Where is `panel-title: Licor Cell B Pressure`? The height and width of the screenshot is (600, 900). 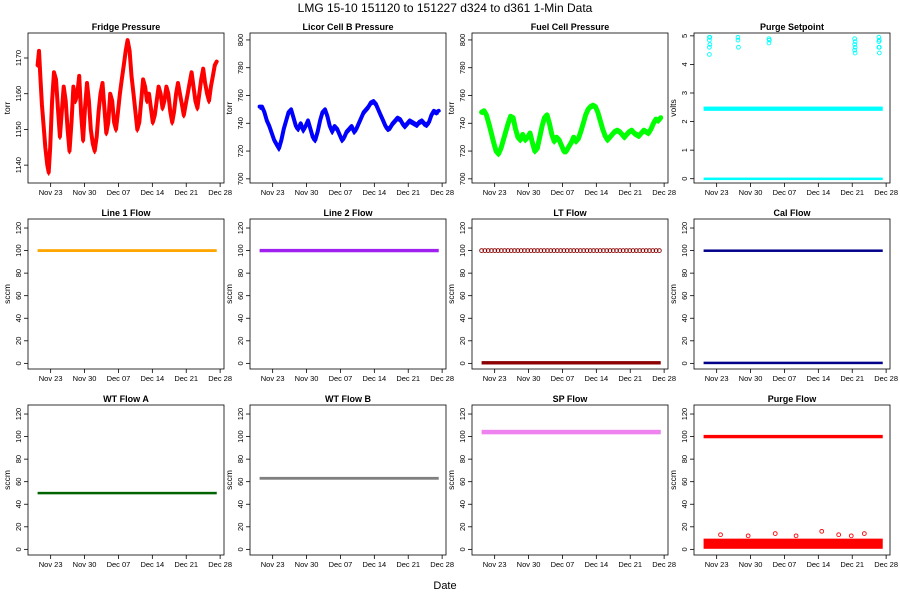 panel-title: Licor Cell B Pressure is located at coordinates (347, 27).